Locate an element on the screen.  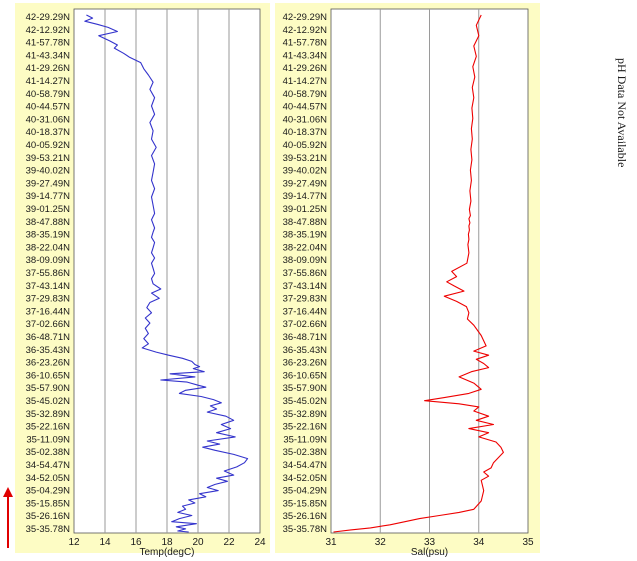
sal-y-tick-label: 41-29.26N is located at coordinates (305, 68).